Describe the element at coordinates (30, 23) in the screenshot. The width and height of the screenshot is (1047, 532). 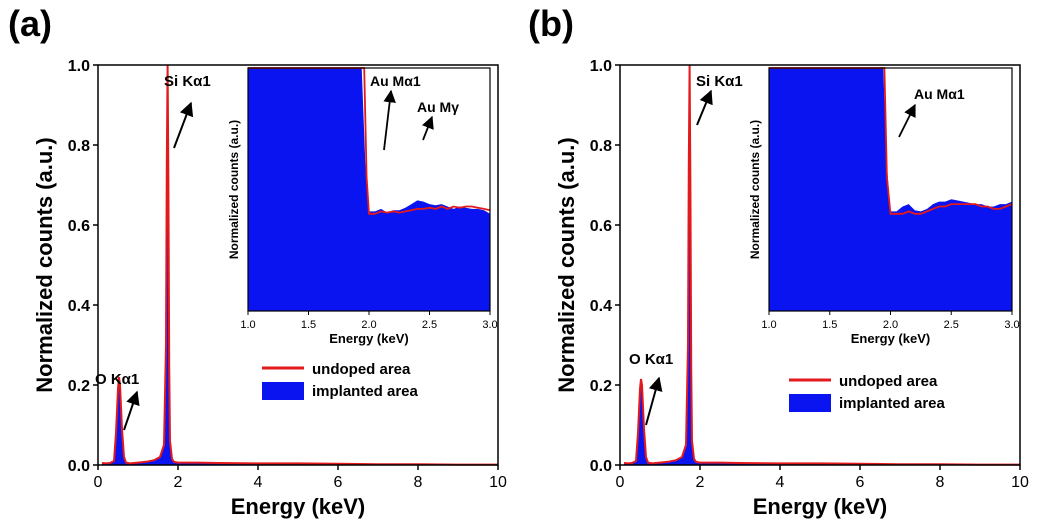
I see `panel-label: (a)` at that location.